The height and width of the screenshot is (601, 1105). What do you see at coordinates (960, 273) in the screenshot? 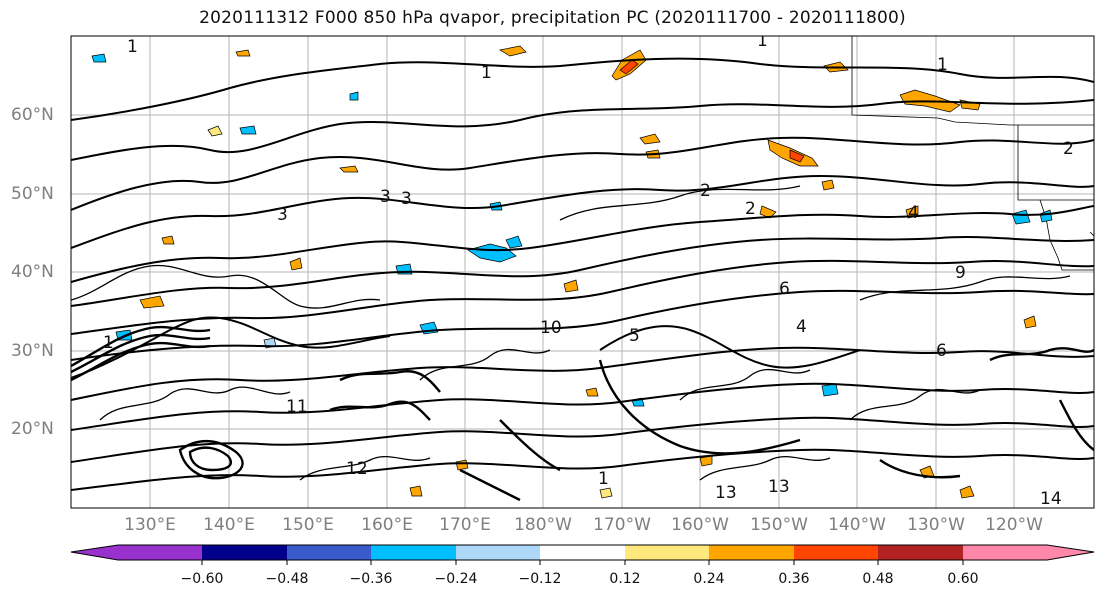
I see `contour-label: 9` at bounding box center [960, 273].